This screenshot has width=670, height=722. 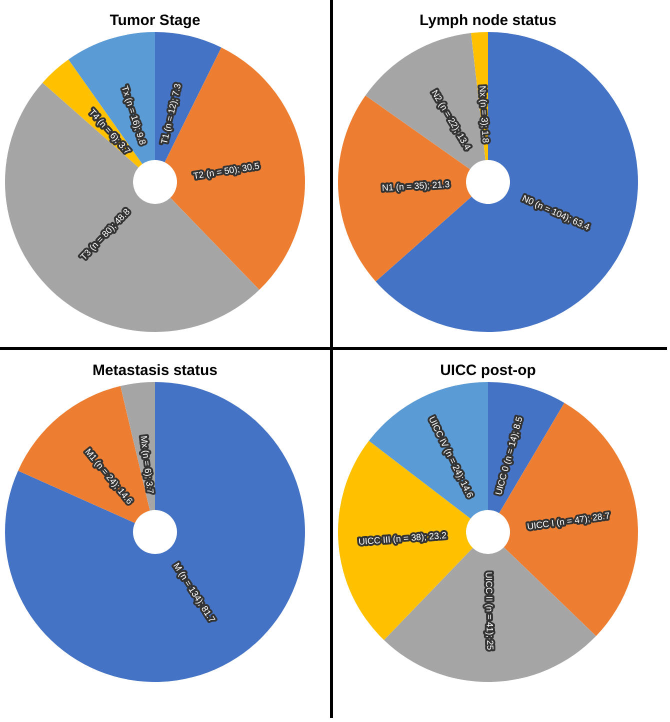 What do you see at coordinates (155, 370) in the screenshot?
I see `chart-title: Metastasis status` at bounding box center [155, 370].